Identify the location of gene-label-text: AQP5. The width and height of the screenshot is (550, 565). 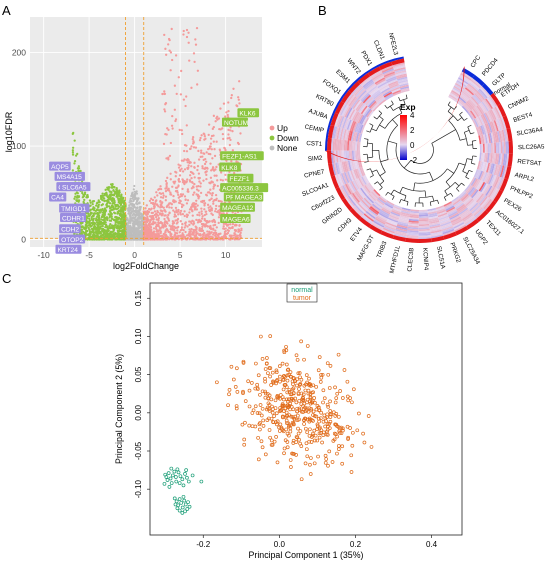
(60, 167).